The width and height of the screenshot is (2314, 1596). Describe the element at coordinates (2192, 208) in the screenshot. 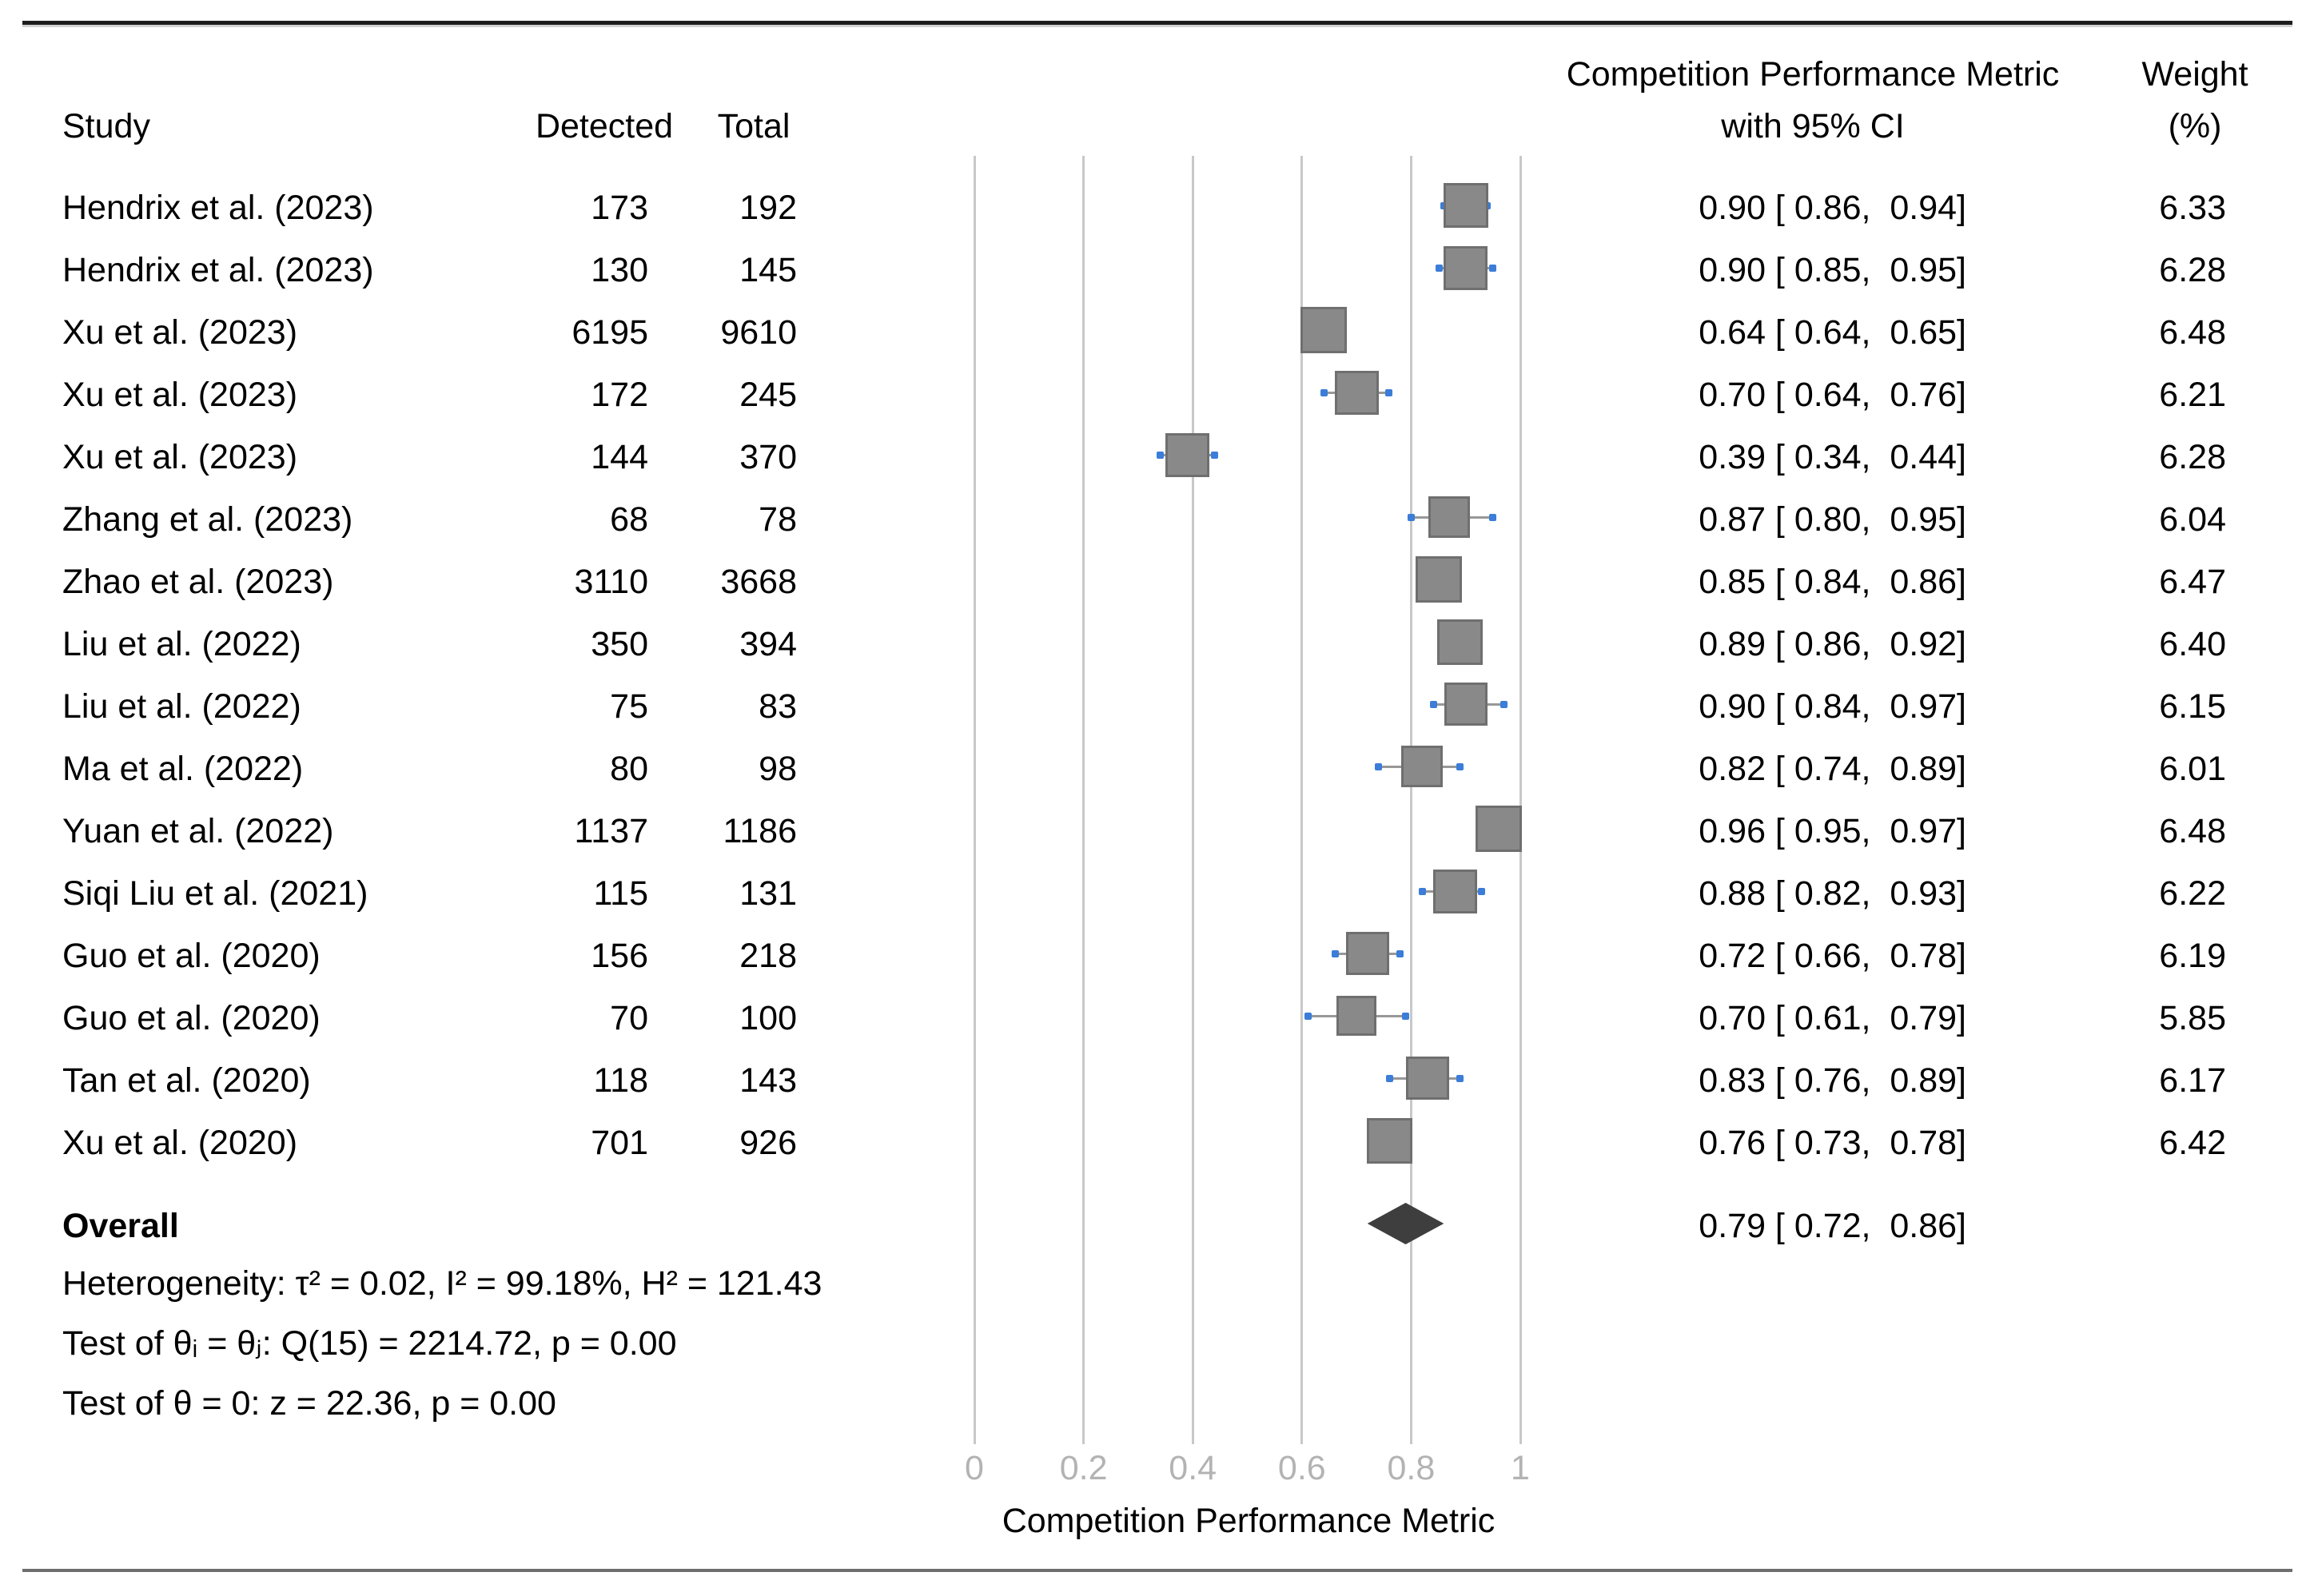

I see `weight-value: 6.33` at that location.